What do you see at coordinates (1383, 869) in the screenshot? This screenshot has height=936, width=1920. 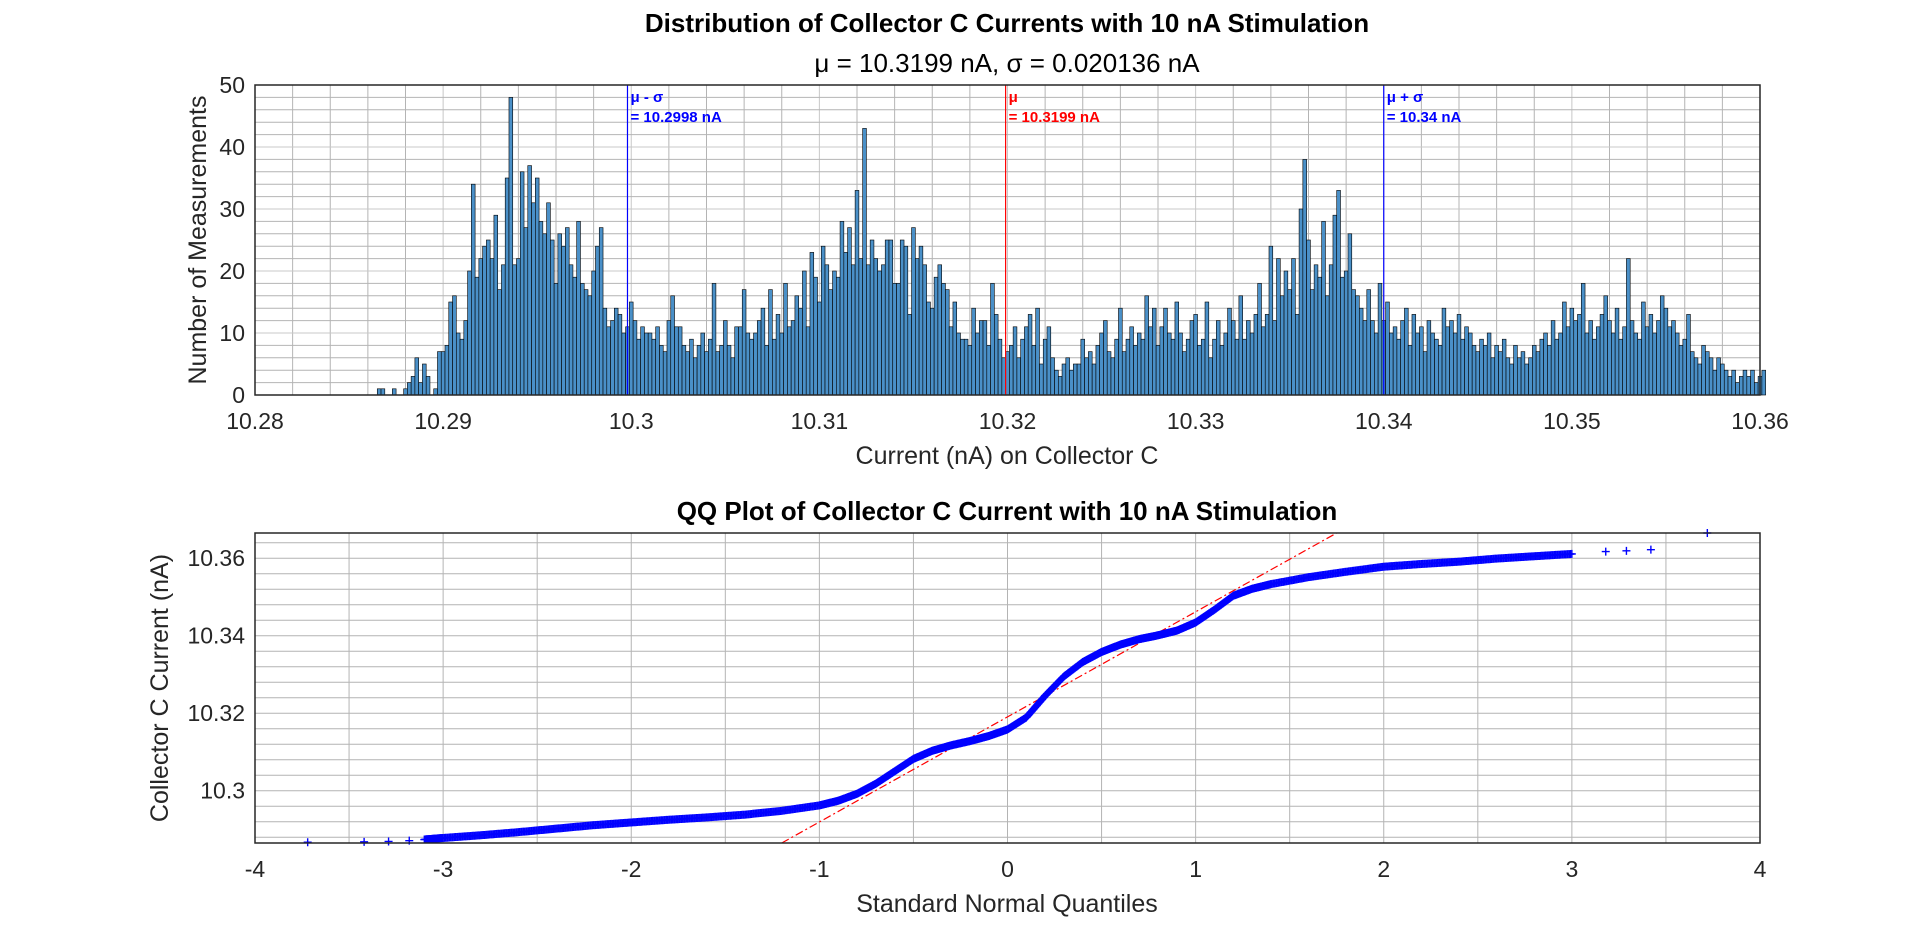 I see `qq-x-tick: 2` at bounding box center [1383, 869].